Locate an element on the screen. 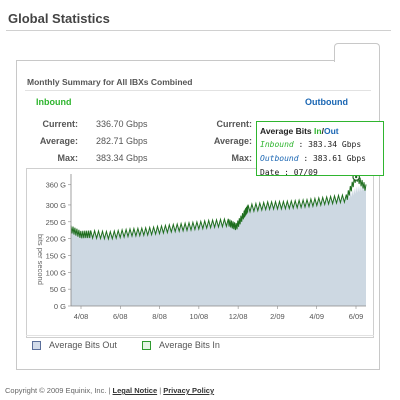  inbound-heading: Inbound is located at coordinates (54, 102).